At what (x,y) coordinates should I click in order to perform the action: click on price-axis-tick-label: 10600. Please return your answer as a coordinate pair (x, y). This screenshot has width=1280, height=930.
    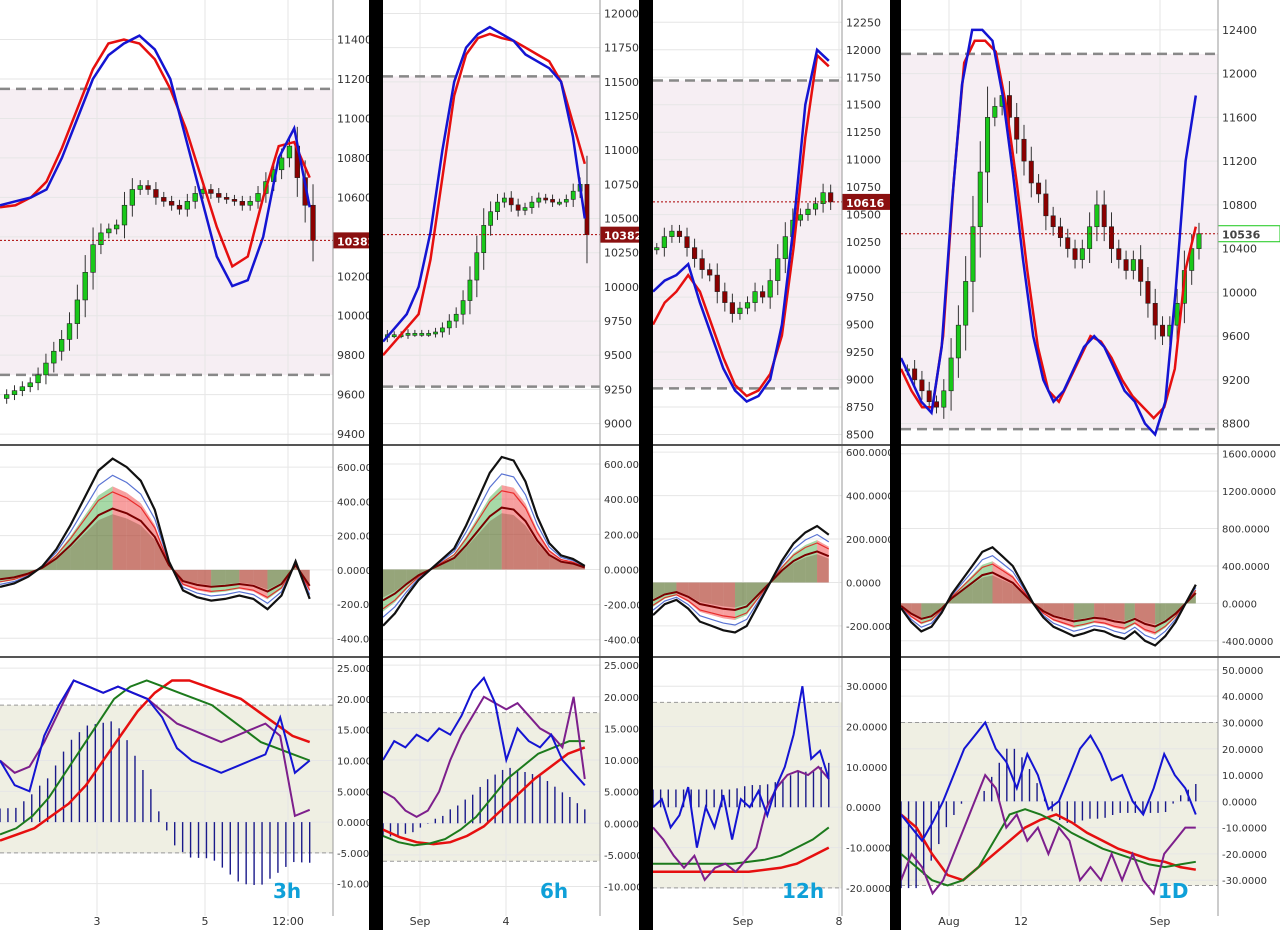
    Looking at the image, I should click on (353, 197).